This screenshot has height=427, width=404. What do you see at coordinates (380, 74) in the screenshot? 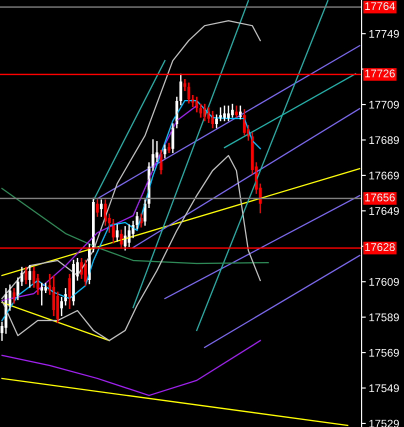
I see `ref-line-label: 17726` at bounding box center [380, 74].